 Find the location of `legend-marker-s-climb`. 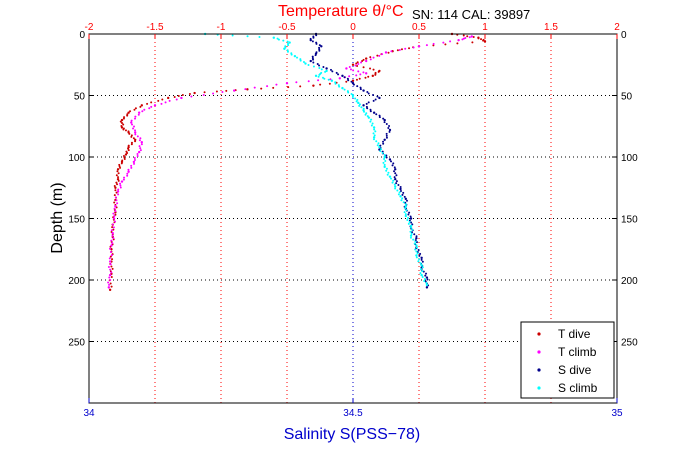

legend-marker-s-climb is located at coordinates (539, 388).